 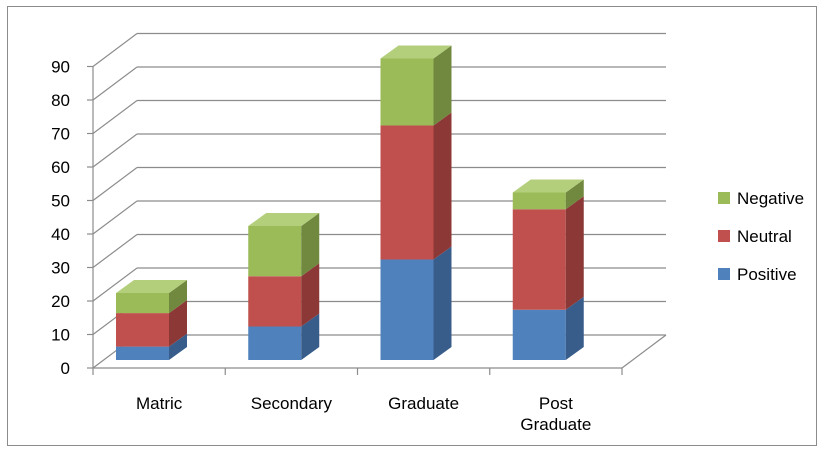 I want to click on legend-item-neutral: Neutral, so click(x=755, y=236).